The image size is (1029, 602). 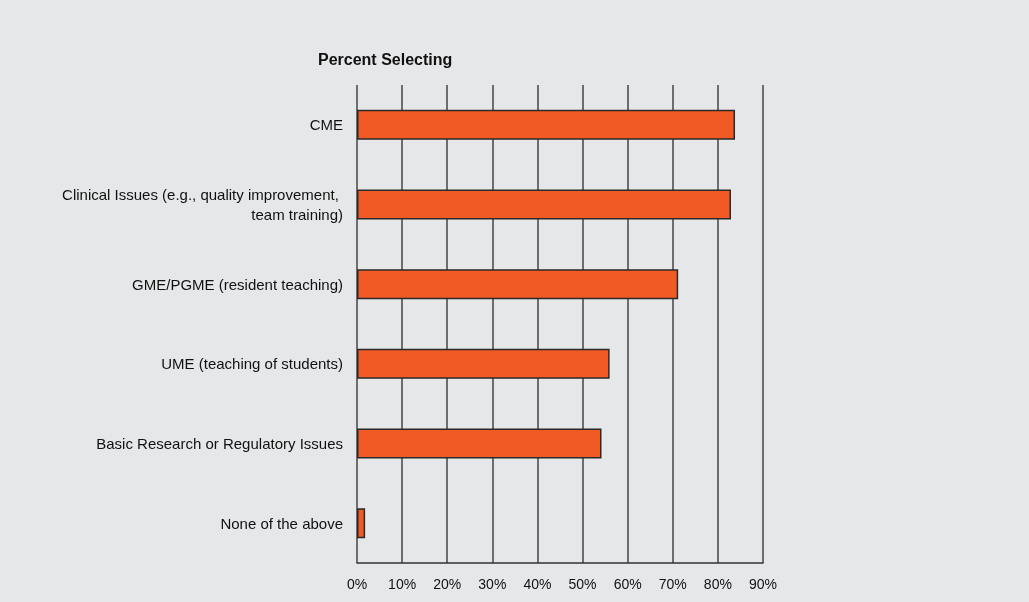 What do you see at coordinates (219, 443) in the screenshot?
I see `y-tick-label: Basic Research or Regulatory Issues` at bounding box center [219, 443].